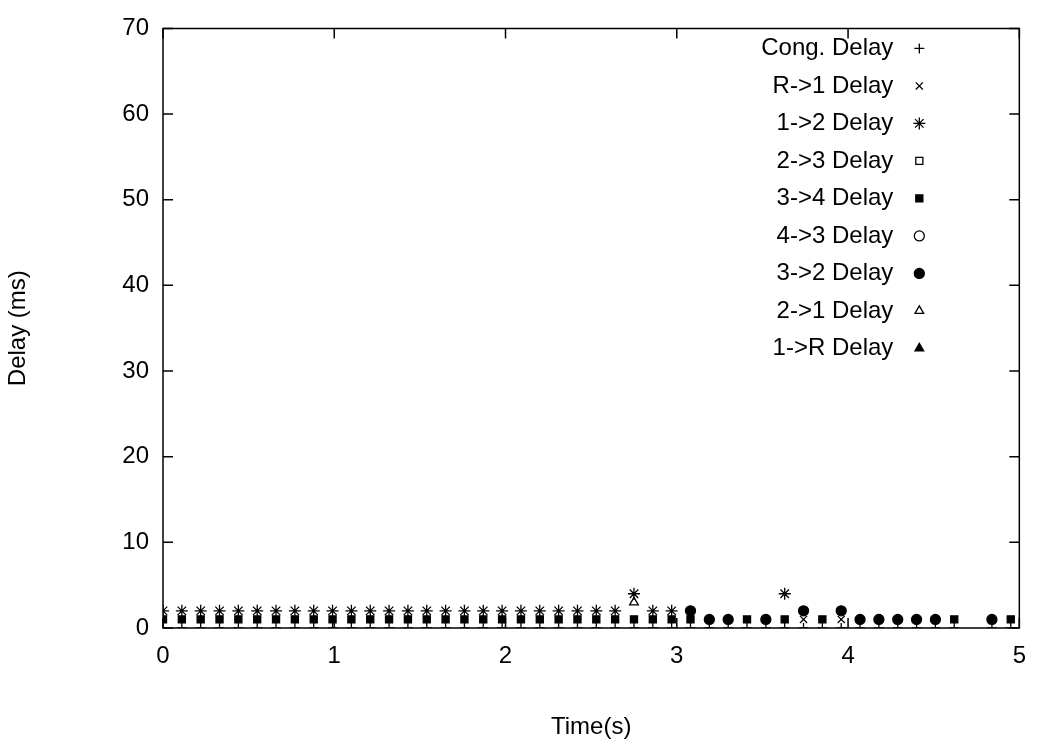 The width and height of the screenshot is (1040, 746). Describe the element at coordinates (835, 234) in the screenshot. I see `legend-label: 4->3 Delay` at that location.